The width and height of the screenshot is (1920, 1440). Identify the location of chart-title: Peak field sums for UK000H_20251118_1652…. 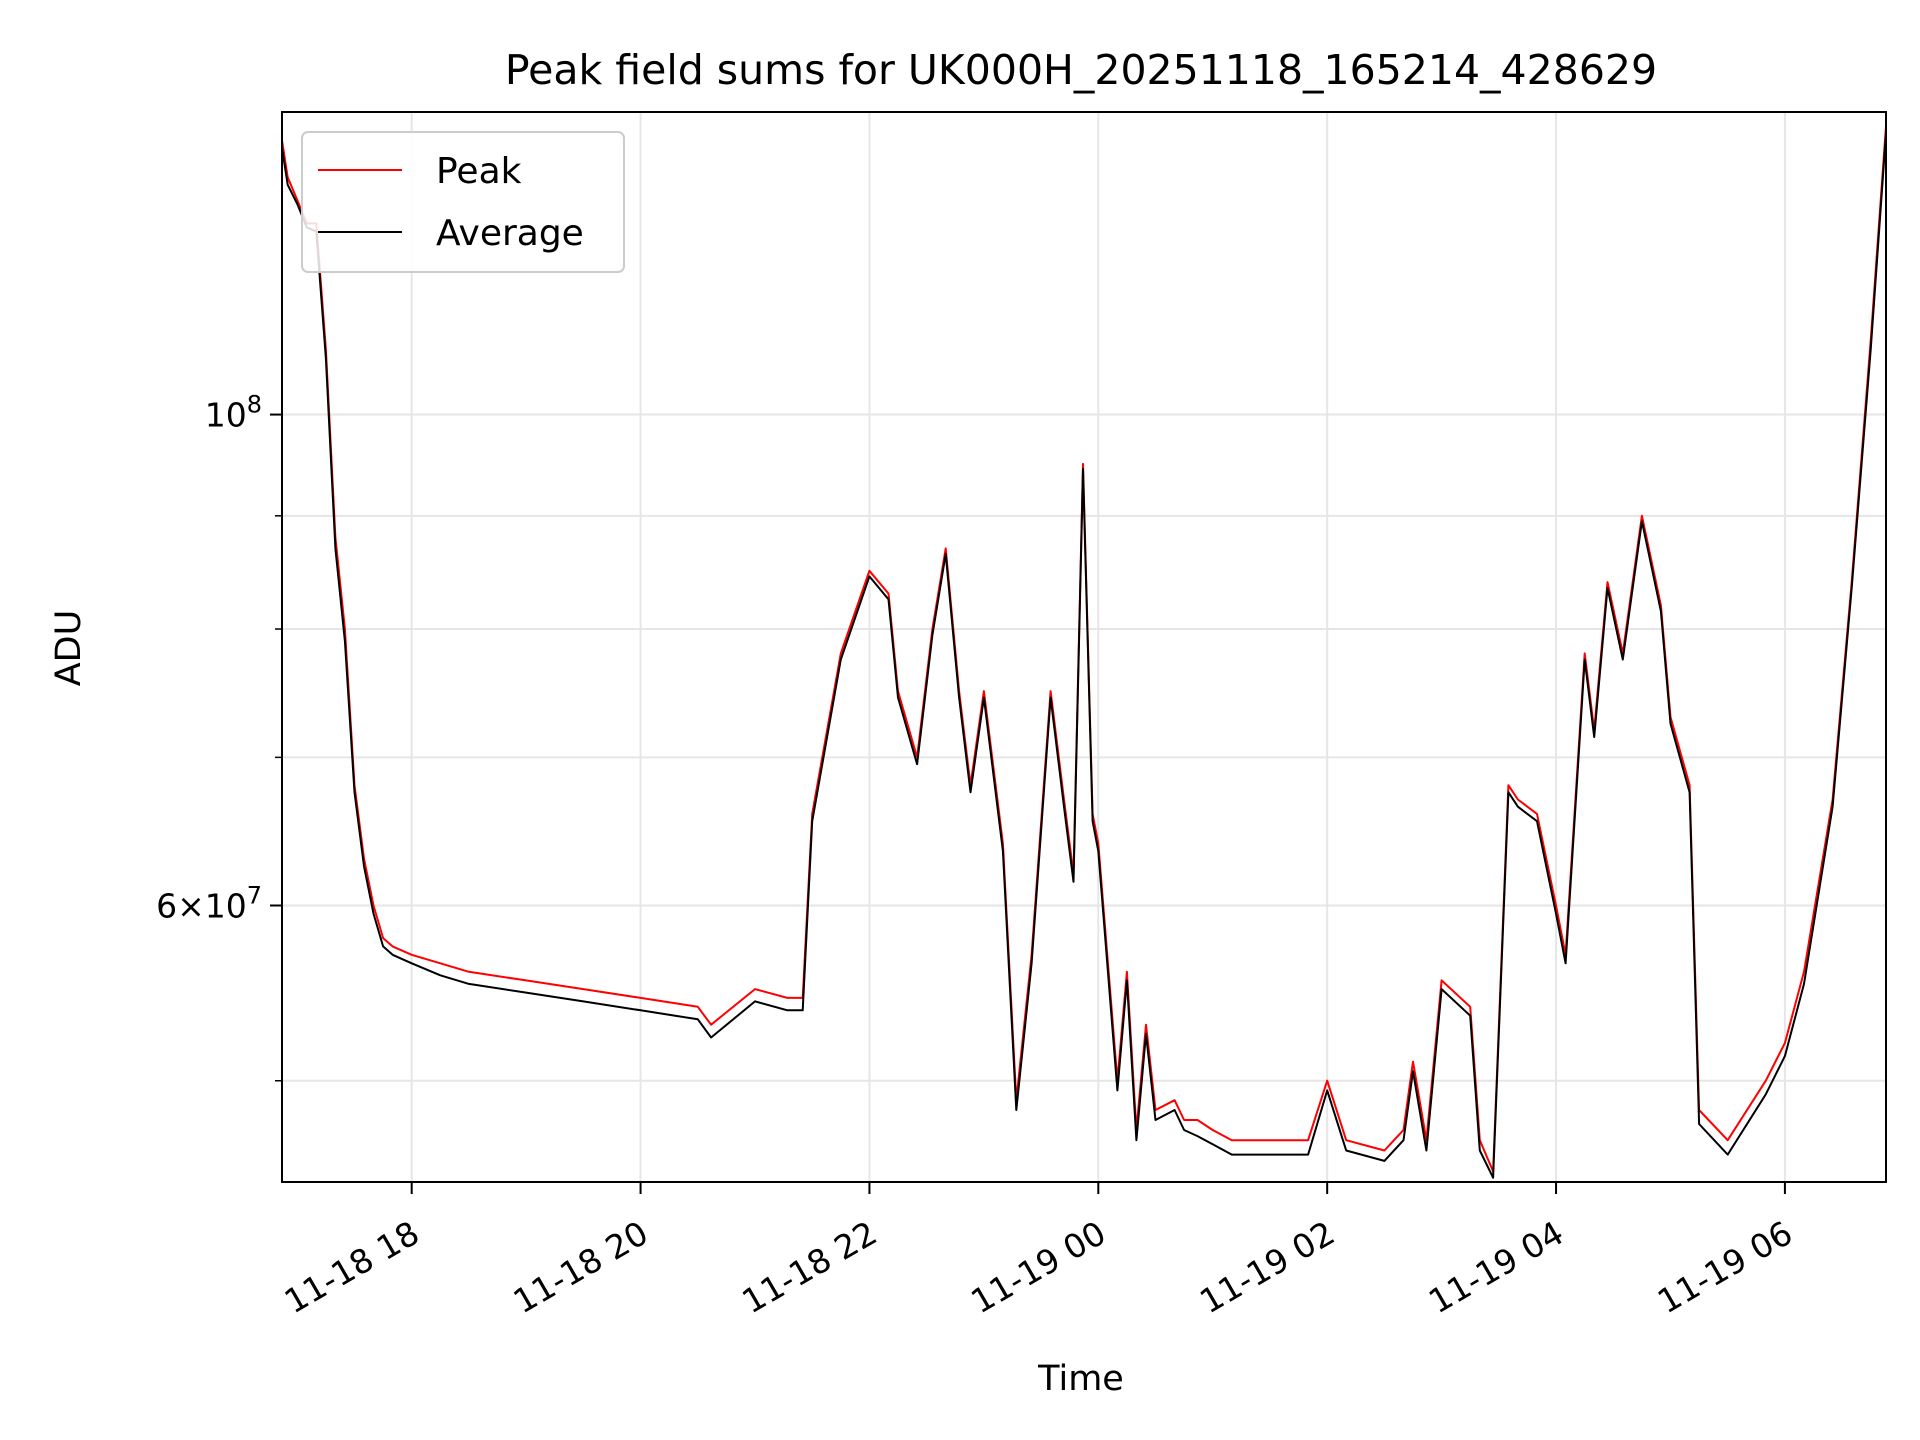
(1081, 70).